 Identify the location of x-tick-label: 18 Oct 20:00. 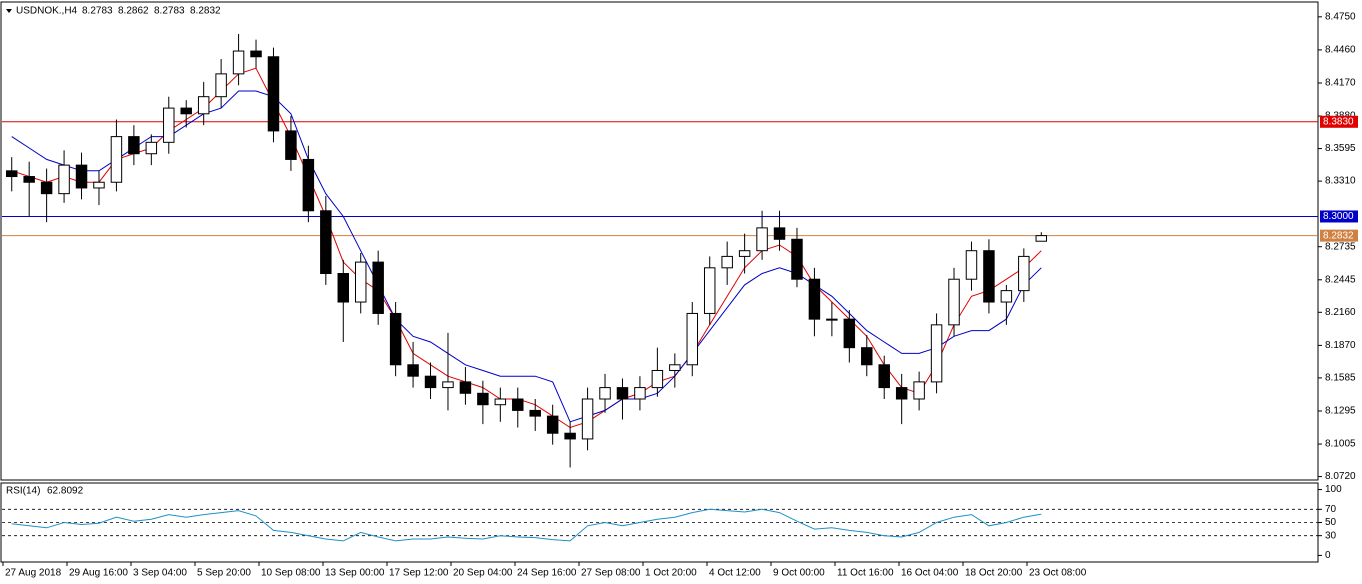
(994, 573).